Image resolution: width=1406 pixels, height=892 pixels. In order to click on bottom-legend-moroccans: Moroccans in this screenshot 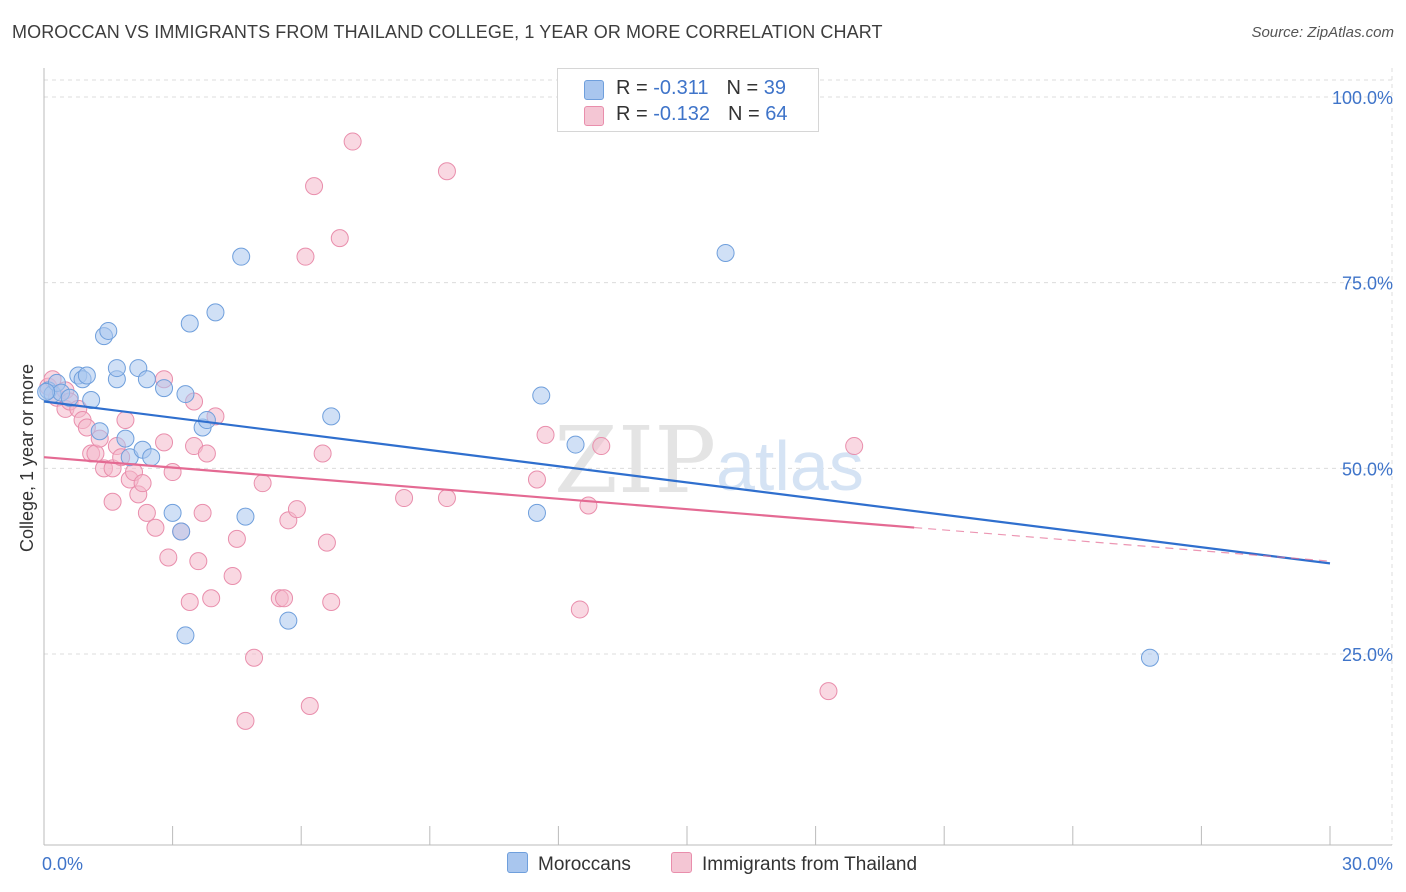, I will do `click(569, 864)`.